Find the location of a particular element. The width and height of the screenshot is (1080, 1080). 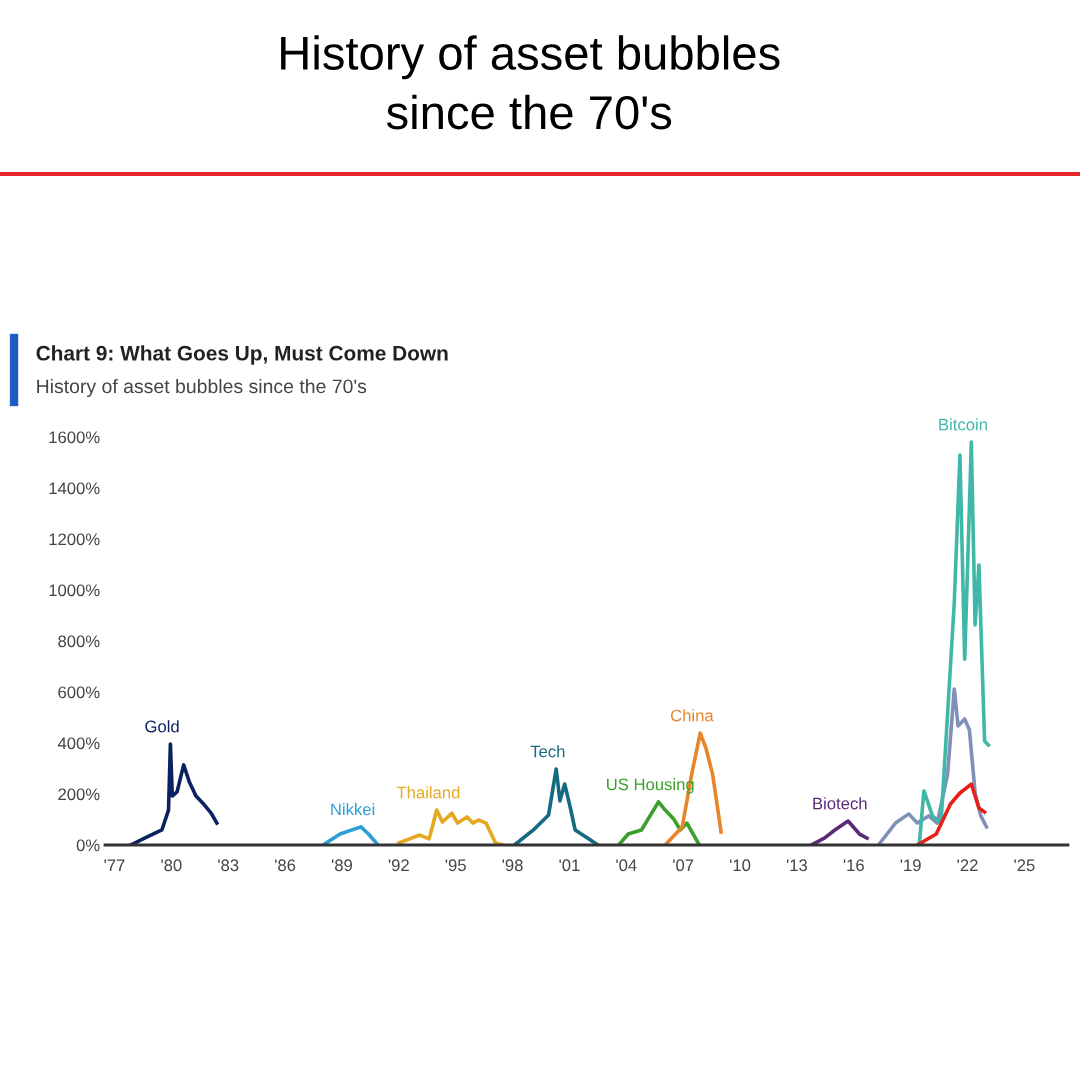

series-label: Biotech is located at coordinates (840, 803).